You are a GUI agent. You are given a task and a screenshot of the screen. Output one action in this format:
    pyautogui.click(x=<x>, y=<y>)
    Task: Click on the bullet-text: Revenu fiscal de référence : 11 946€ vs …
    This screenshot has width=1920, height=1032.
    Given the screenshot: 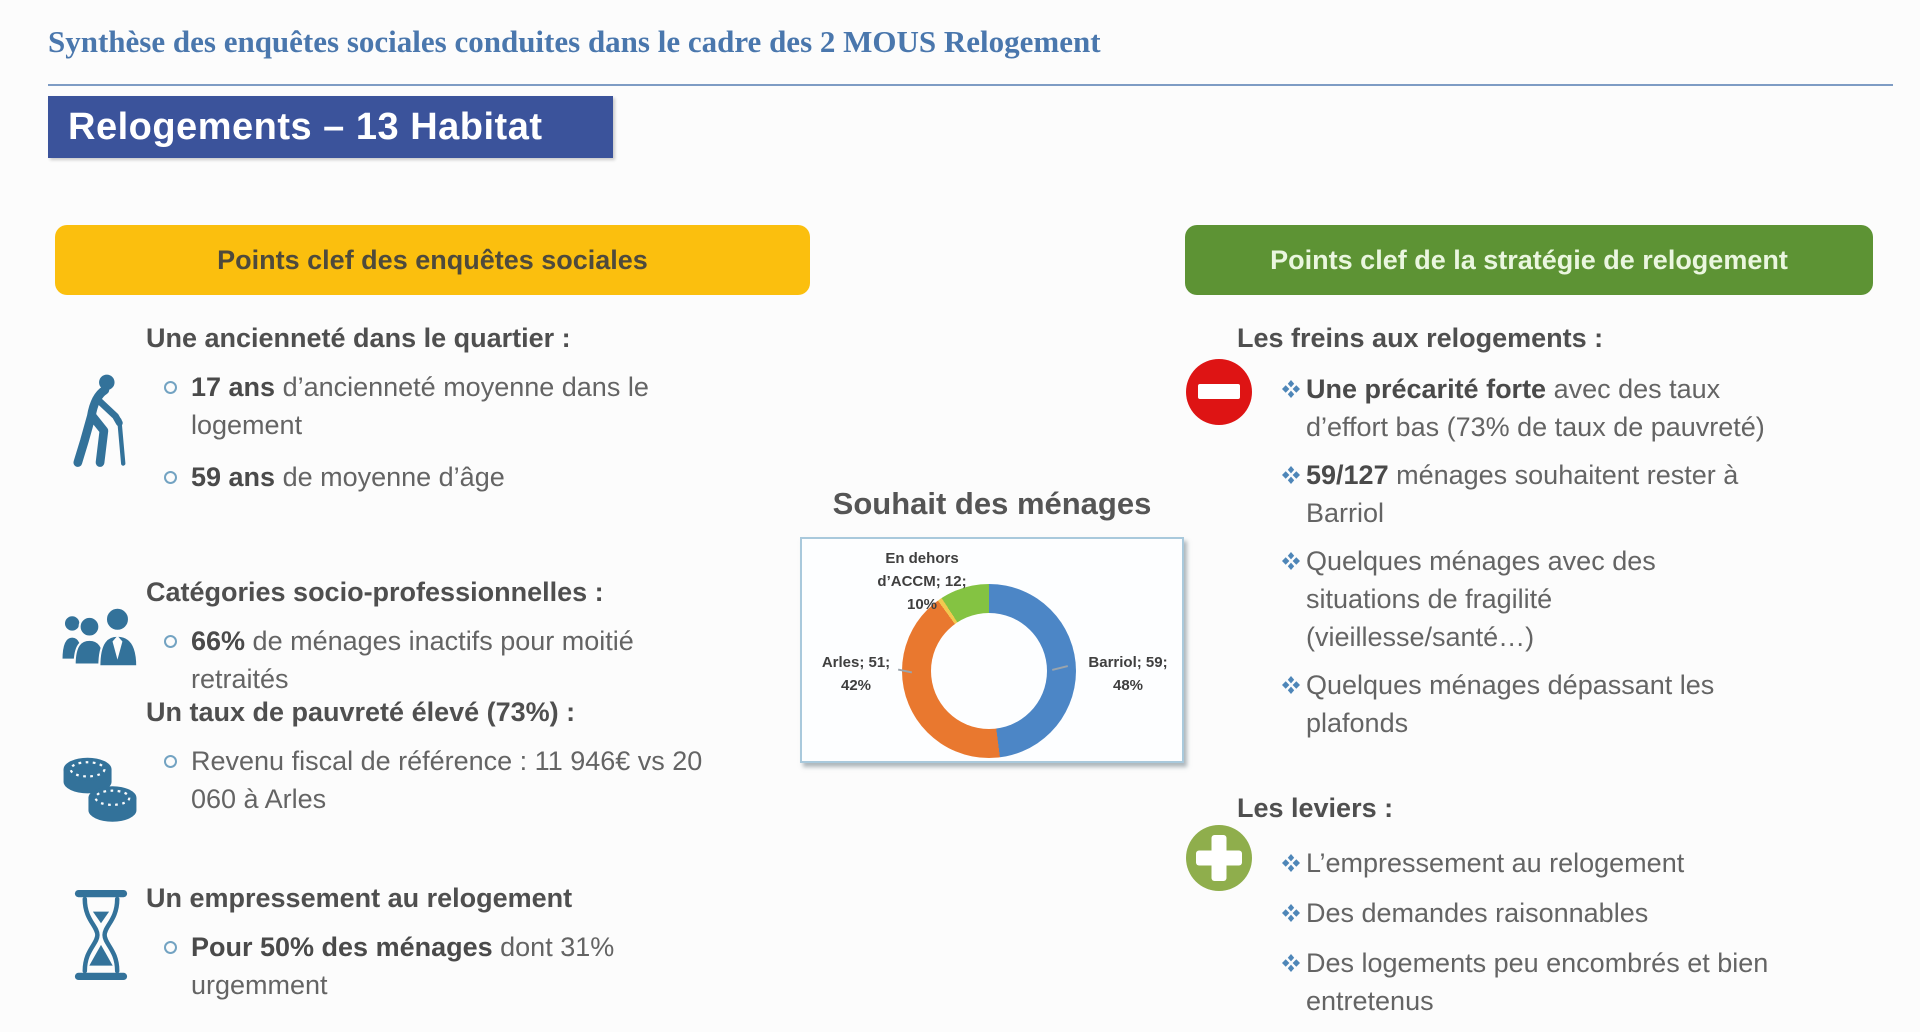 What is the action you would take?
    pyautogui.click(x=447, y=780)
    